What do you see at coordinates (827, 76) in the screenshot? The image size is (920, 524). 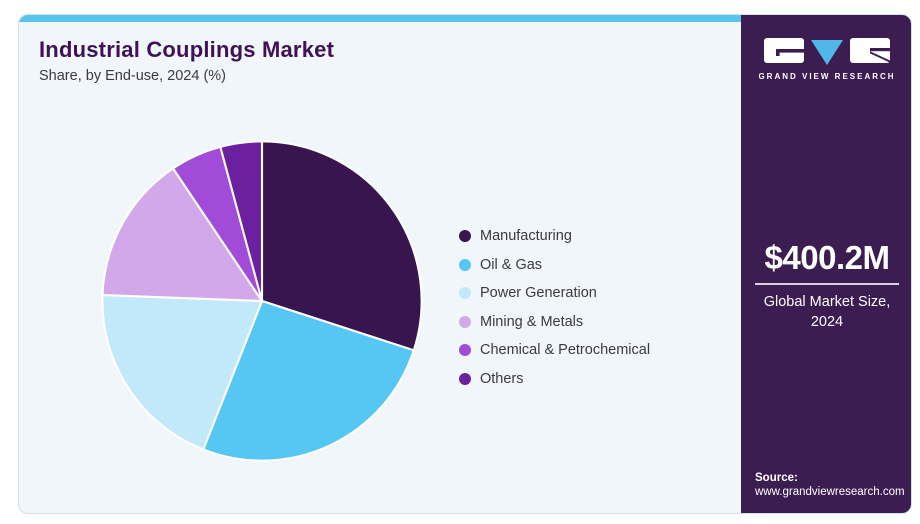 I see `logo-wordmark: GRAND VIEW RESEARCH` at bounding box center [827, 76].